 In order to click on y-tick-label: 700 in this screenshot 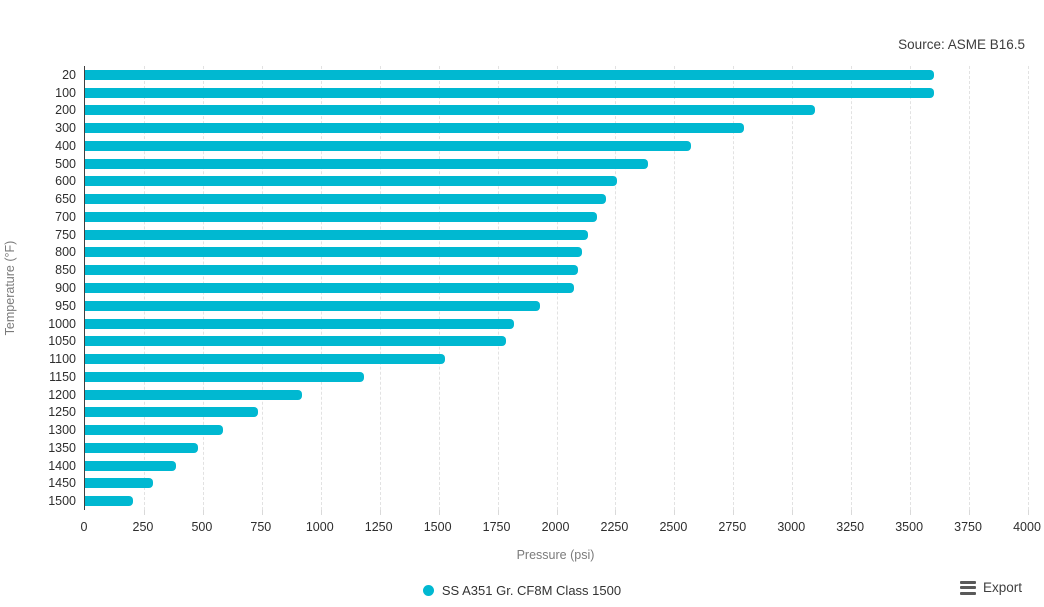, I will do `click(65, 216)`.